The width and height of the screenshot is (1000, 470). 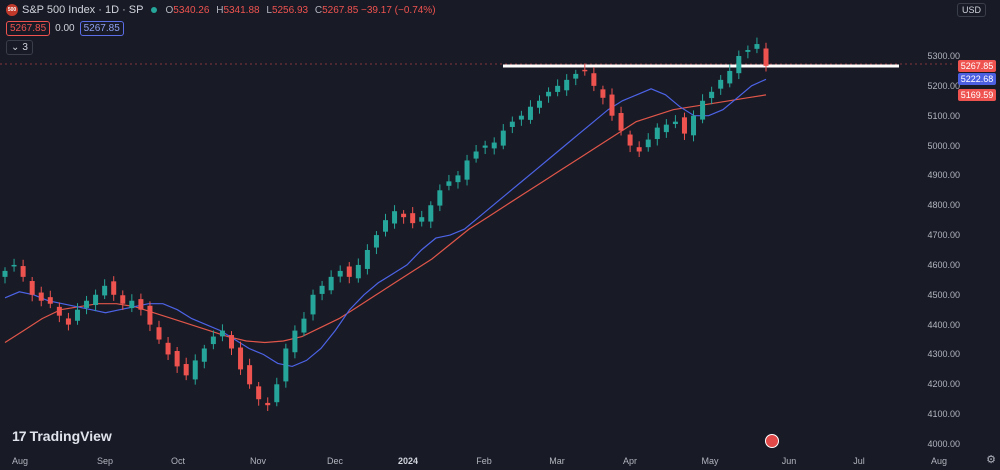 I want to click on price-tick-label: 4400.00, so click(x=943, y=324).